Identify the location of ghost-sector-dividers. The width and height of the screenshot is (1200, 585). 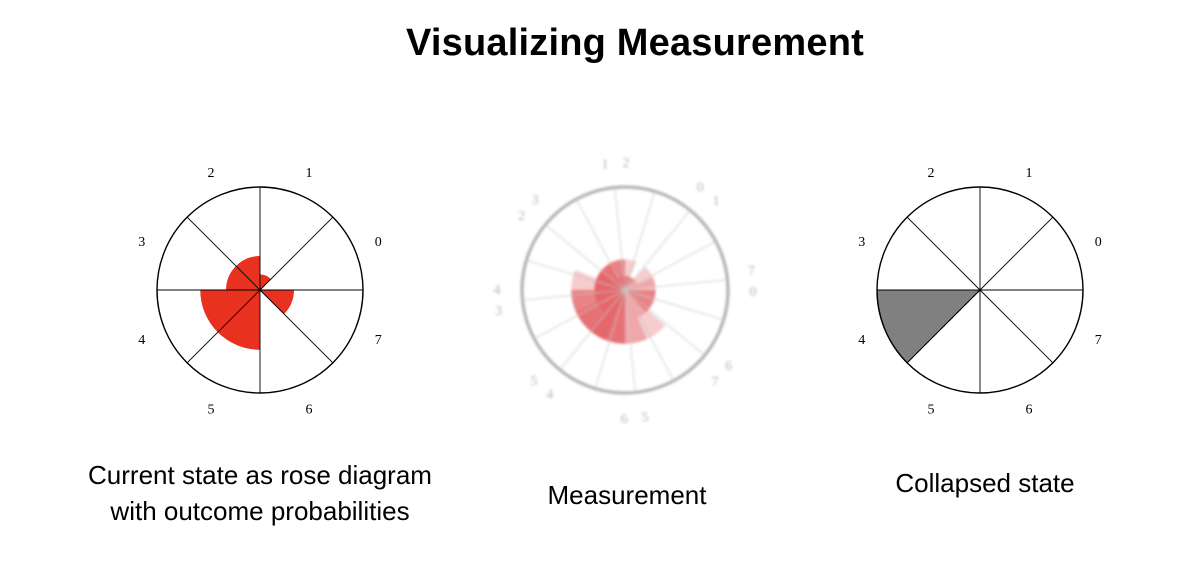
(625, 290).